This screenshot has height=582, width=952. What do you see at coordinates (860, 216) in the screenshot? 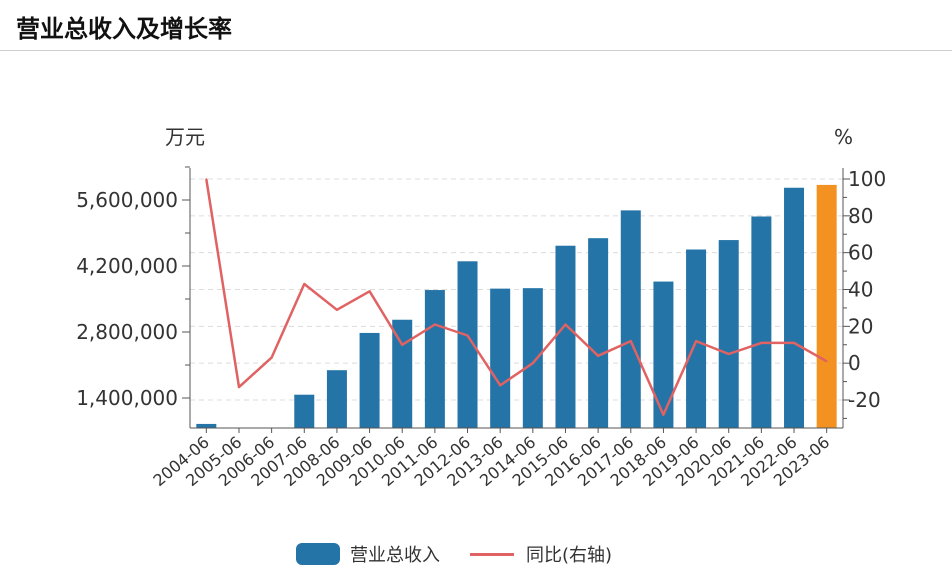
I see `right-tick-label: 80` at bounding box center [860, 216].